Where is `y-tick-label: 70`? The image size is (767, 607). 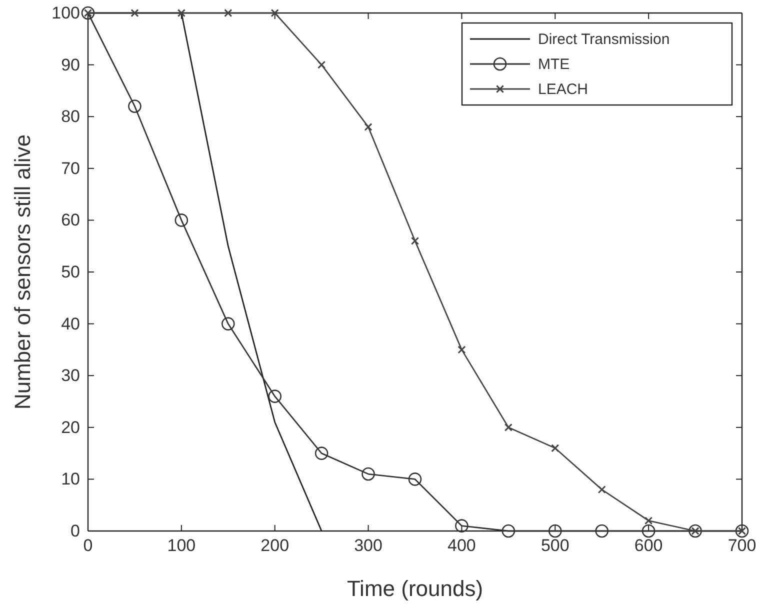
y-tick-label: 70 is located at coordinates (70, 168).